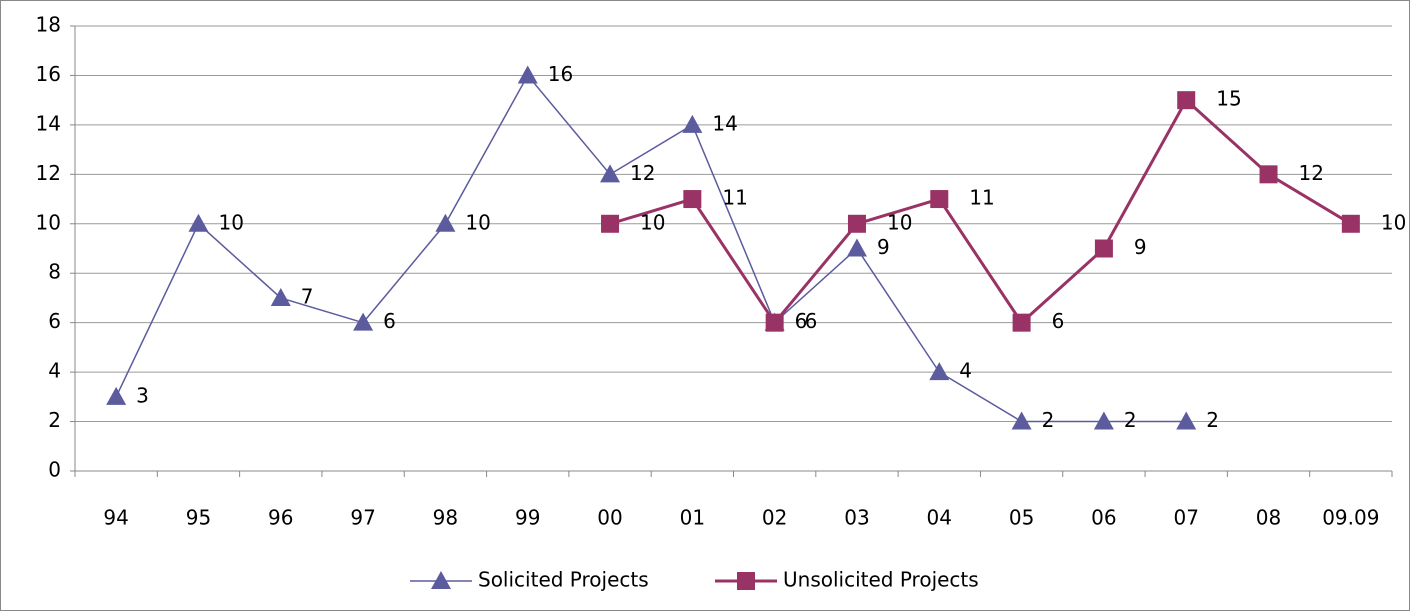  What do you see at coordinates (142, 395) in the screenshot?
I see `data-label: 3` at bounding box center [142, 395].